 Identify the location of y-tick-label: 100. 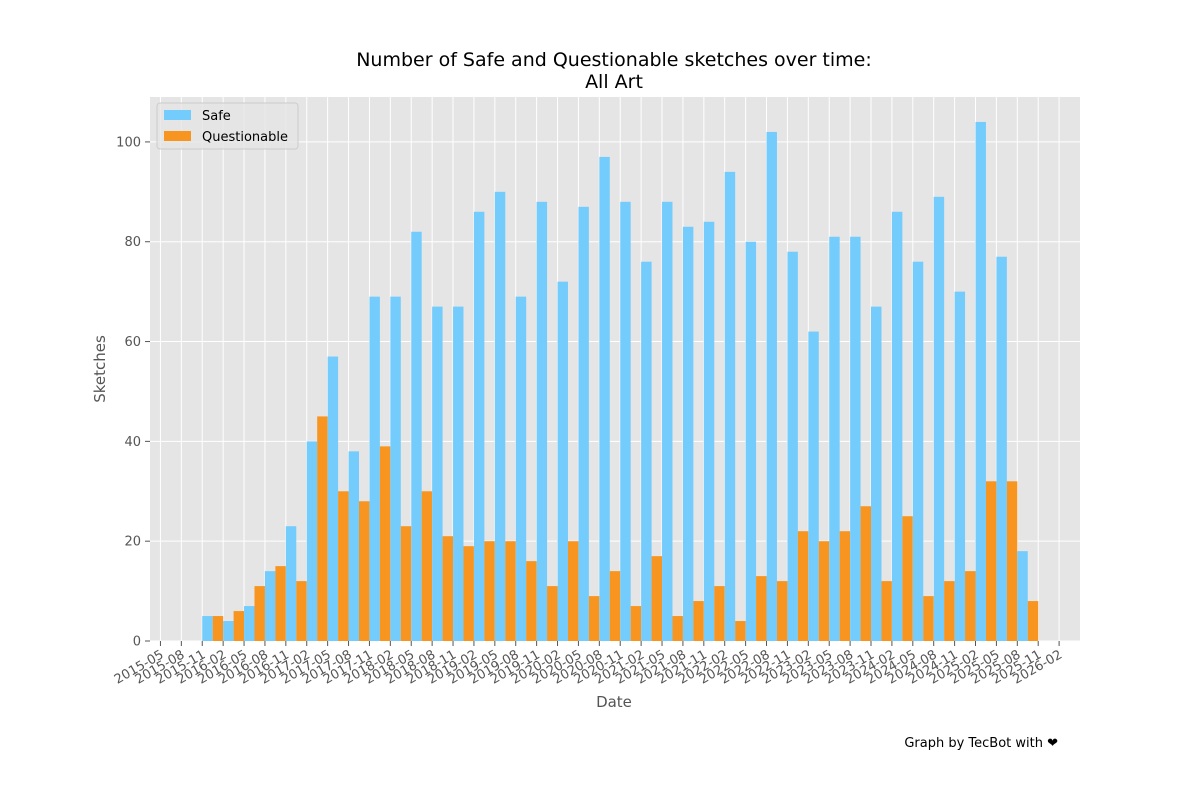
(128, 142).